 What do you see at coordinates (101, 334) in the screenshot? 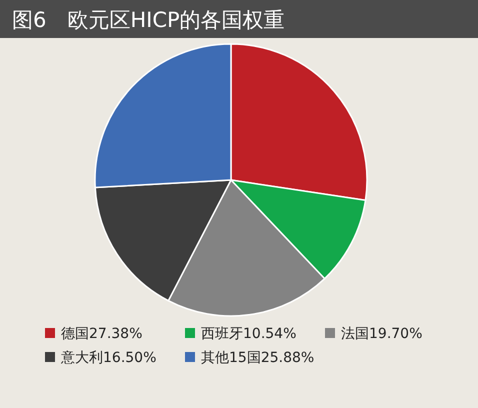
I see `legend-label: 德国27.38%` at bounding box center [101, 334].